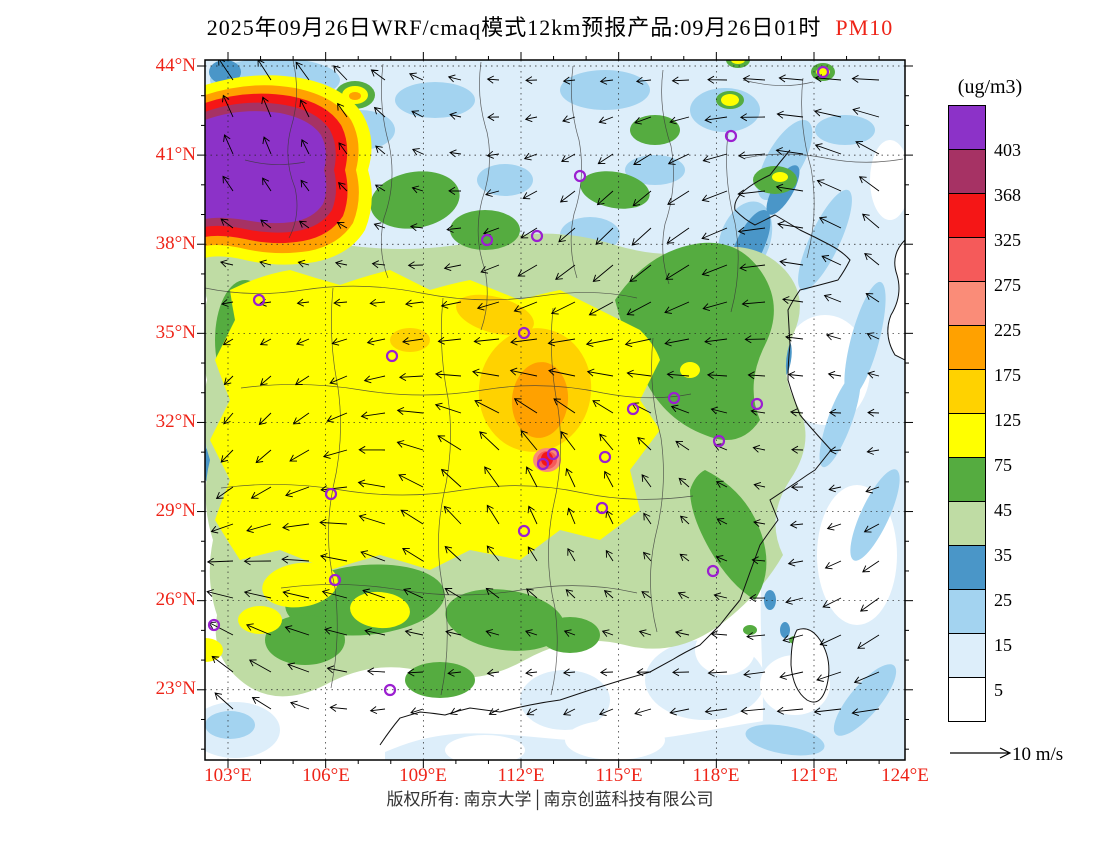 Image resolution: width=1100 pixels, height=850 pixels. I want to click on legend-level-label: 15, so click(1003, 645).